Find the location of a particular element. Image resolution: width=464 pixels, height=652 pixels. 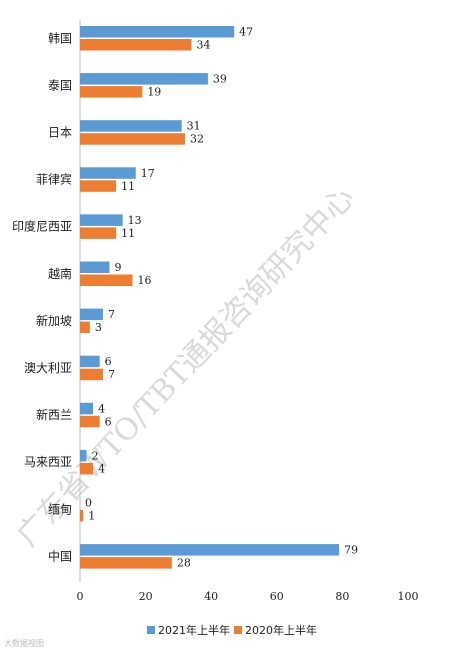

category-label: 韩国 is located at coordinates (60, 37).